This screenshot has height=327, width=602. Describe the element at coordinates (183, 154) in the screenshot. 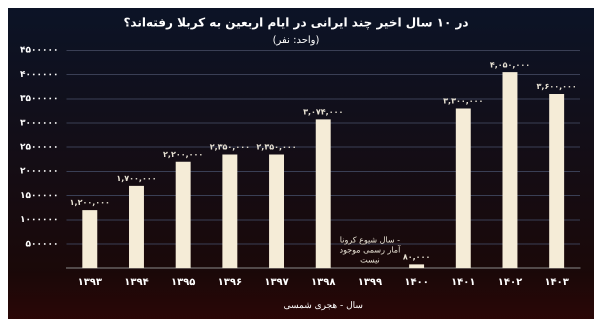

I see `data-label: ۲,۲۰۰,۰۰۰` at that location.